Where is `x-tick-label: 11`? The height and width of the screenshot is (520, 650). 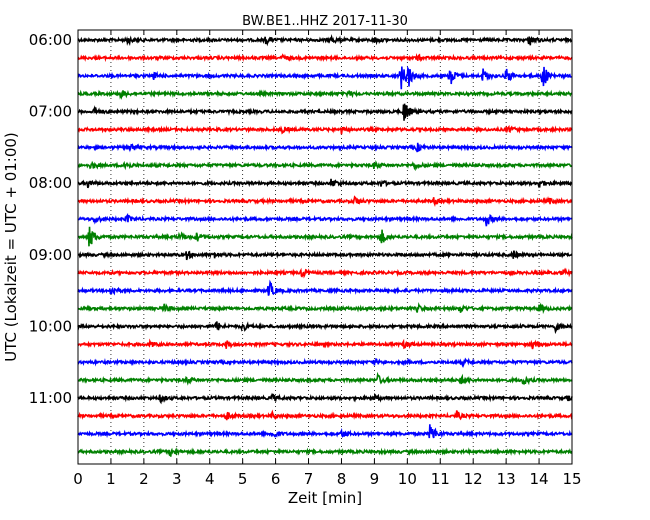 x-tick-label: 11 is located at coordinates (440, 479).